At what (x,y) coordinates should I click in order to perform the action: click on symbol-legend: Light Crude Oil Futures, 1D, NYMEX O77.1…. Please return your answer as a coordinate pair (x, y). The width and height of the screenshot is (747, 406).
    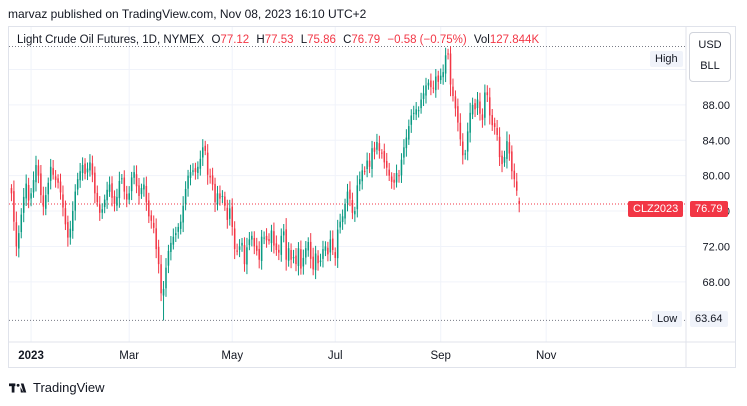
    Looking at the image, I should click on (278, 40).